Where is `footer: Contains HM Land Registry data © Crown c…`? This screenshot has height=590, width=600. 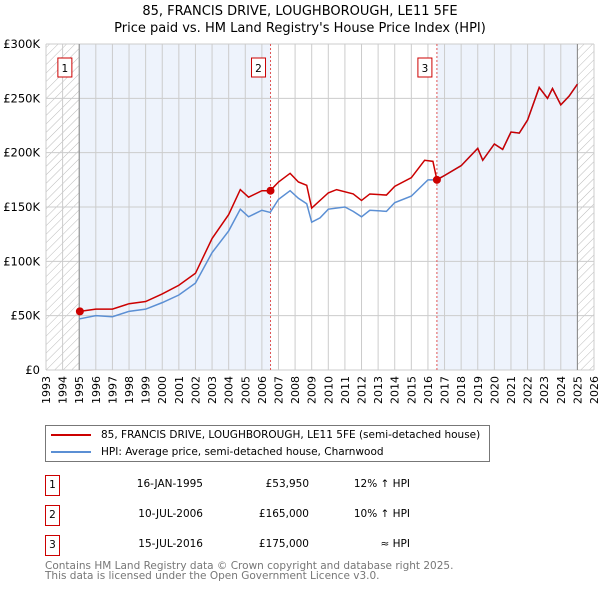
footer: Contains HM Land Registry data © Crown c… is located at coordinates (249, 571).